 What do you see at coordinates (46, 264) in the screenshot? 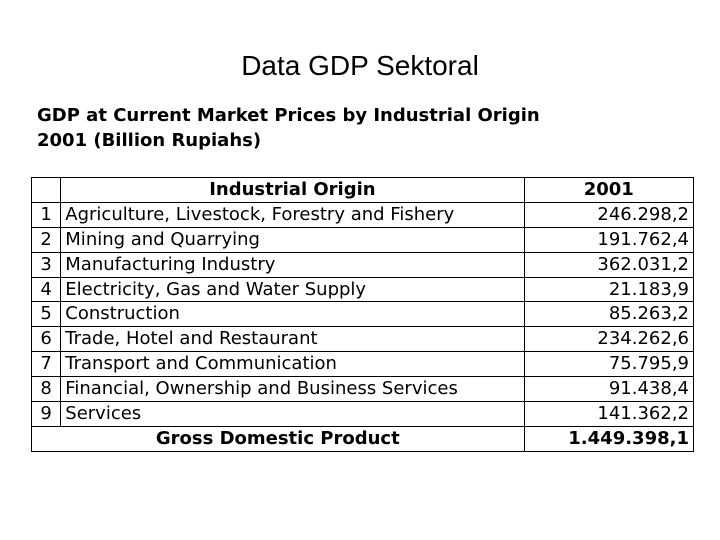
I see `row-number: 3` at bounding box center [46, 264].